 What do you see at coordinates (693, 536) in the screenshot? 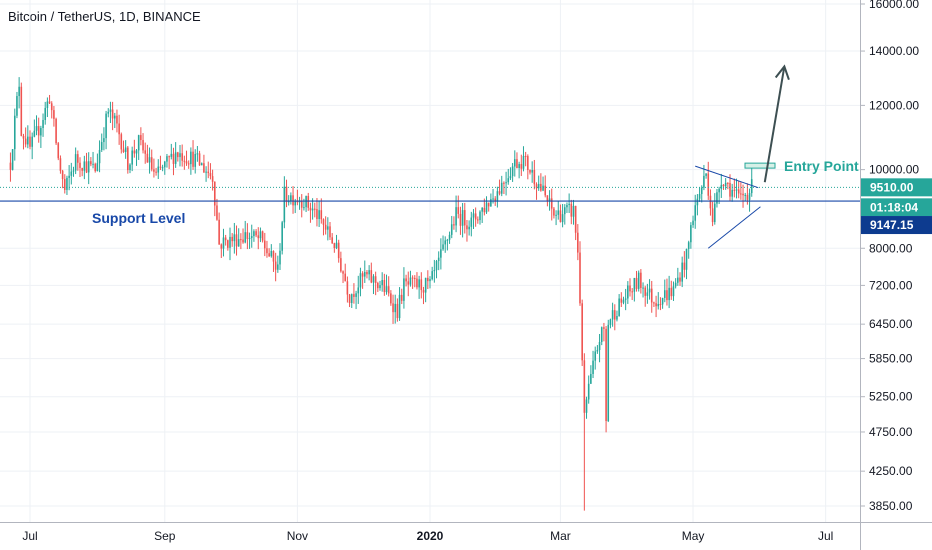
I see `time-tick-label: May` at bounding box center [693, 536].